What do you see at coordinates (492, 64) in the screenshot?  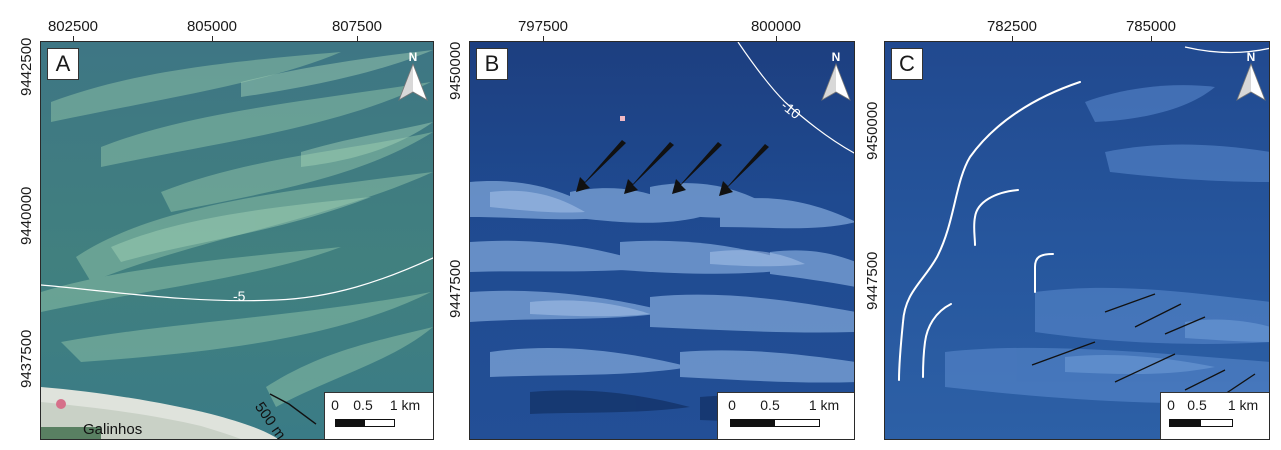 I see `panel-label-b: B` at bounding box center [492, 64].